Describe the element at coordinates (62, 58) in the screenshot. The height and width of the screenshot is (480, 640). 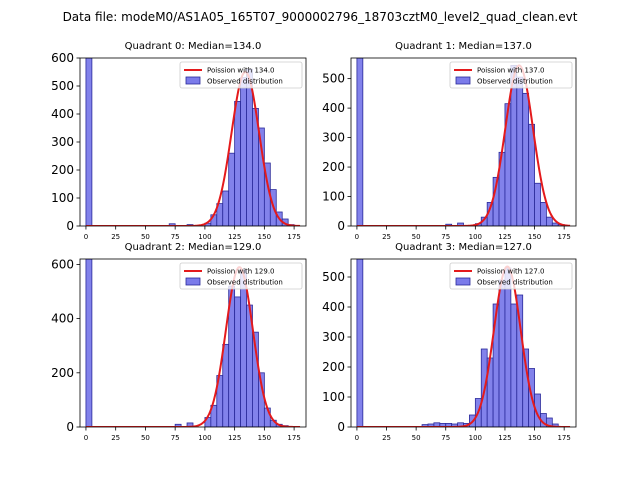
I see `y-tick-label: 600` at that location.